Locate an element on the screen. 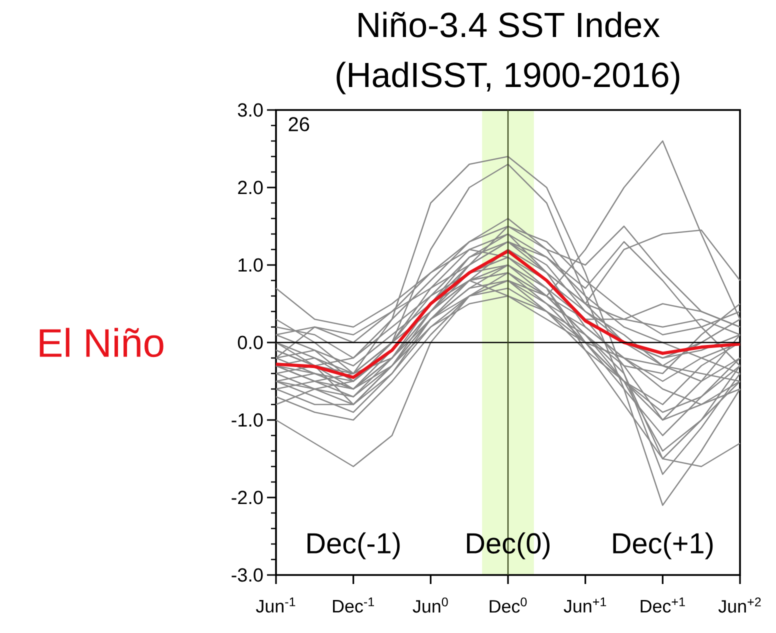  y-tick-label: 1.0 is located at coordinates (250, 265).